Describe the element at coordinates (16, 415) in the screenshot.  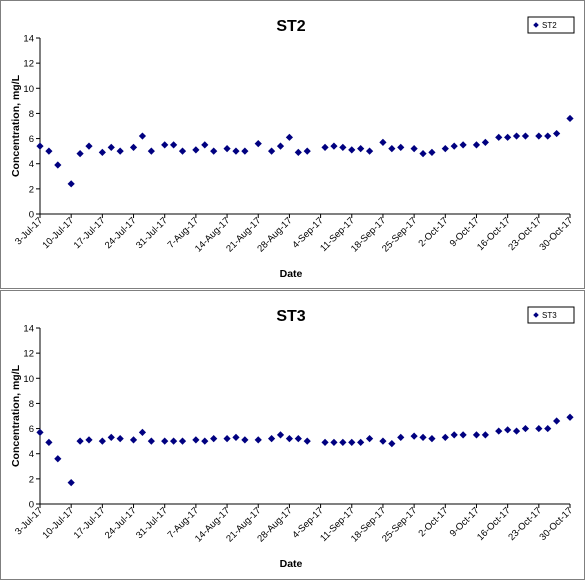
I see `y-axis-title: Concentration, mg/L` at that location.